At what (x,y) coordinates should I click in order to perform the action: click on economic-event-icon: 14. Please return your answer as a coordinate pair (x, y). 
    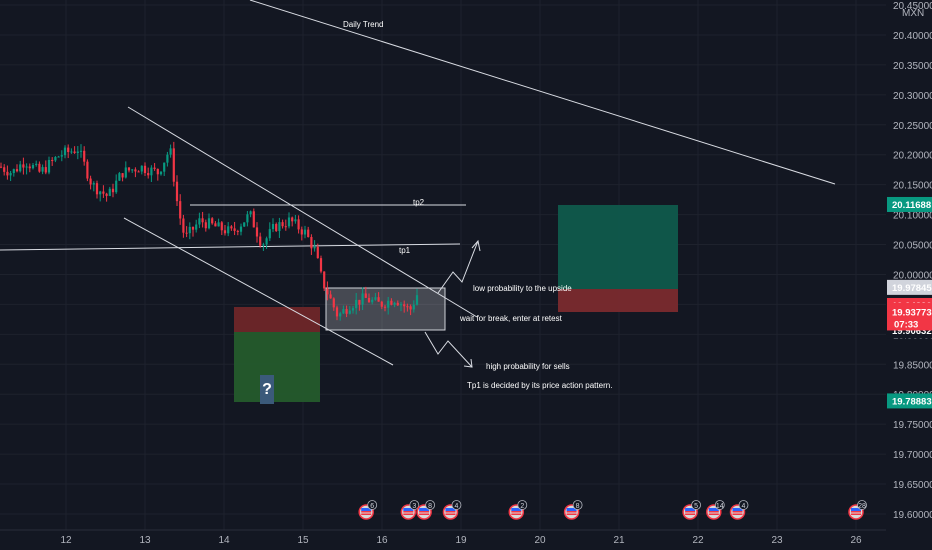
    Looking at the image, I should click on (715, 510).